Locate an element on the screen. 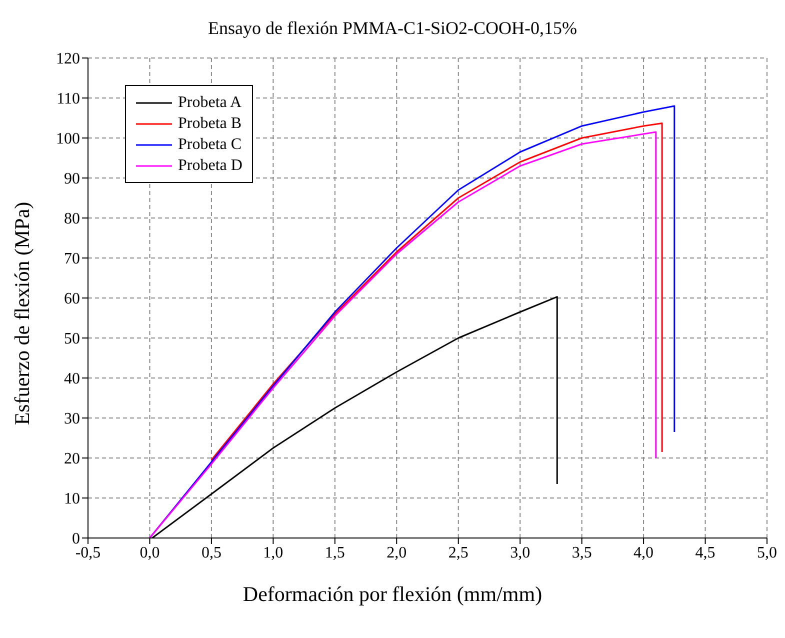  legend-label: Probeta D is located at coordinates (210, 165).